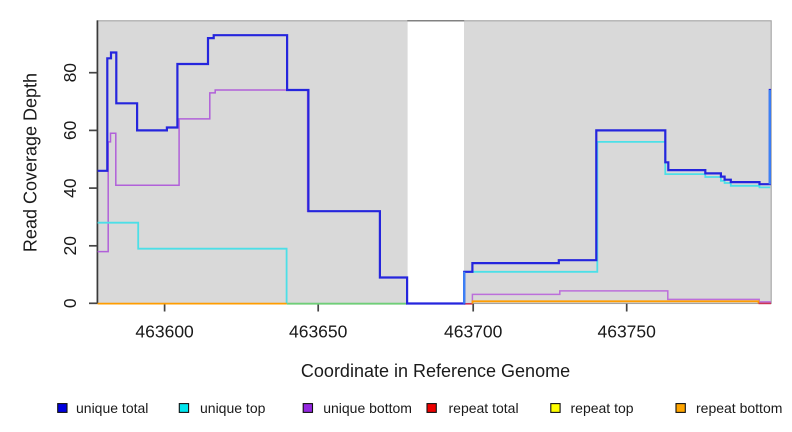  Describe the element at coordinates (70, 188) in the screenshot. I see `svg-text: 40` at that location.